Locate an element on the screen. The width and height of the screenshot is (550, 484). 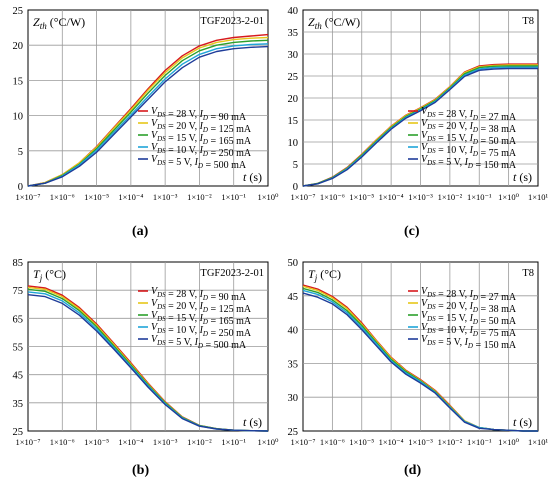
y-tick-label: 50 is located at coordinates (293, 263).